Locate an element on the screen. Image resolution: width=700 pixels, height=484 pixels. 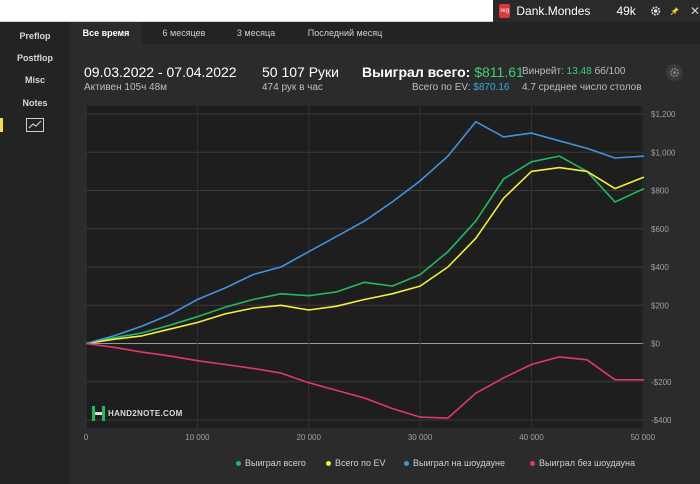
won-label: Выиграл всего: is located at coordinates (416, 72).